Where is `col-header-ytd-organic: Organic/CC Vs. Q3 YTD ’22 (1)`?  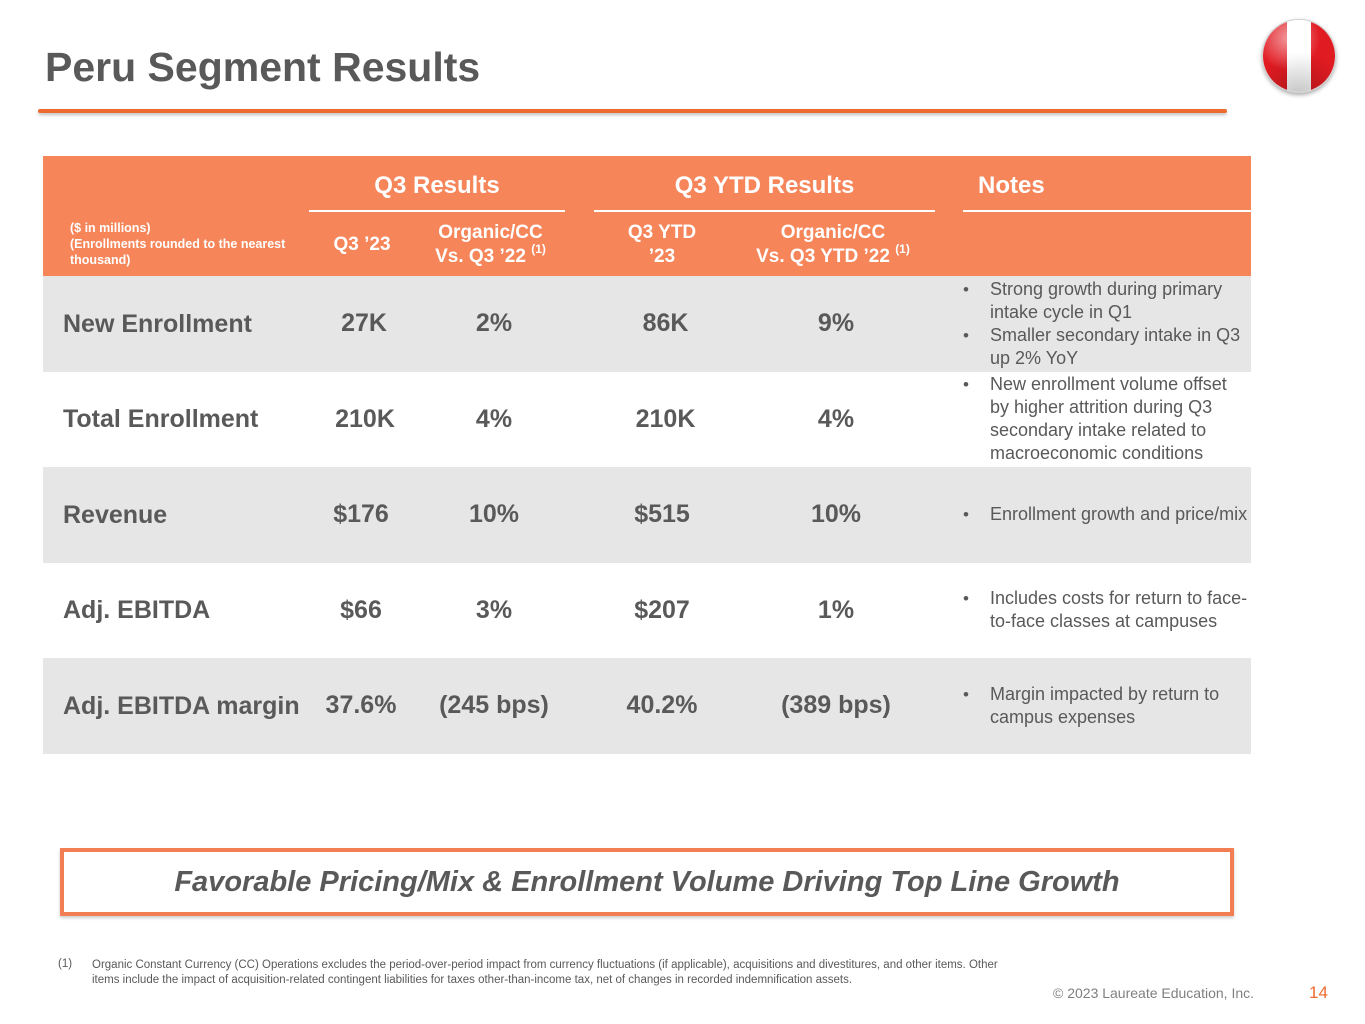
col-header-ytd-organic: Organic/CC Vs. Q3 YTD ’22 (1) is located at coordinates (833, 244).